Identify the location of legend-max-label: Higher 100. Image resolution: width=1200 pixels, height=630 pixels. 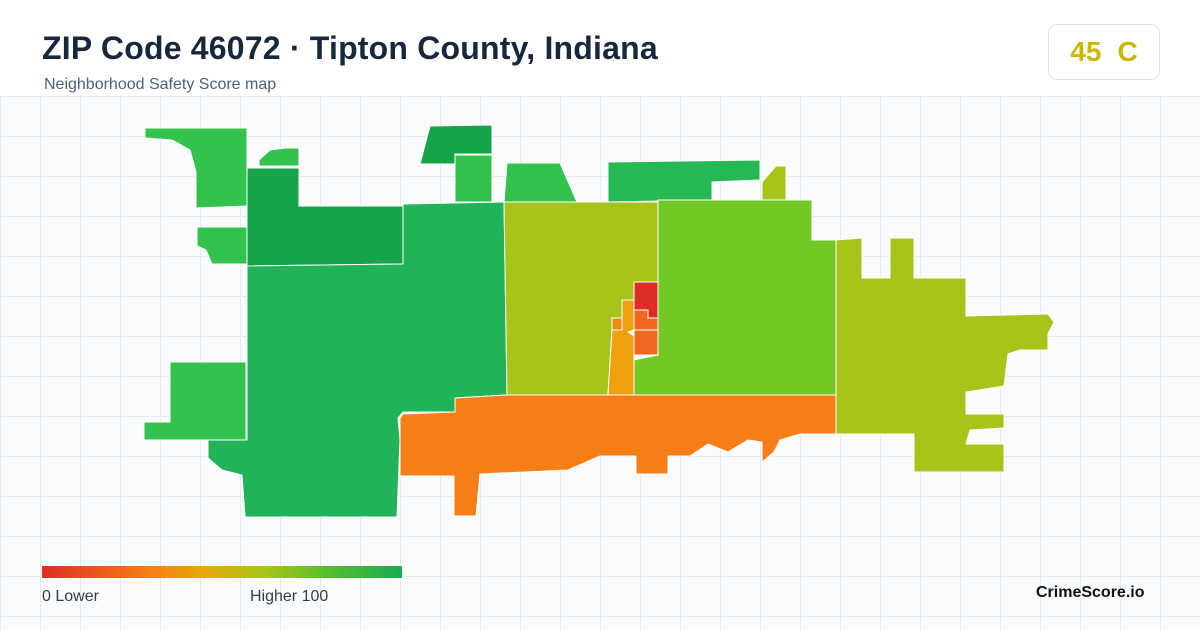
(289, 596).